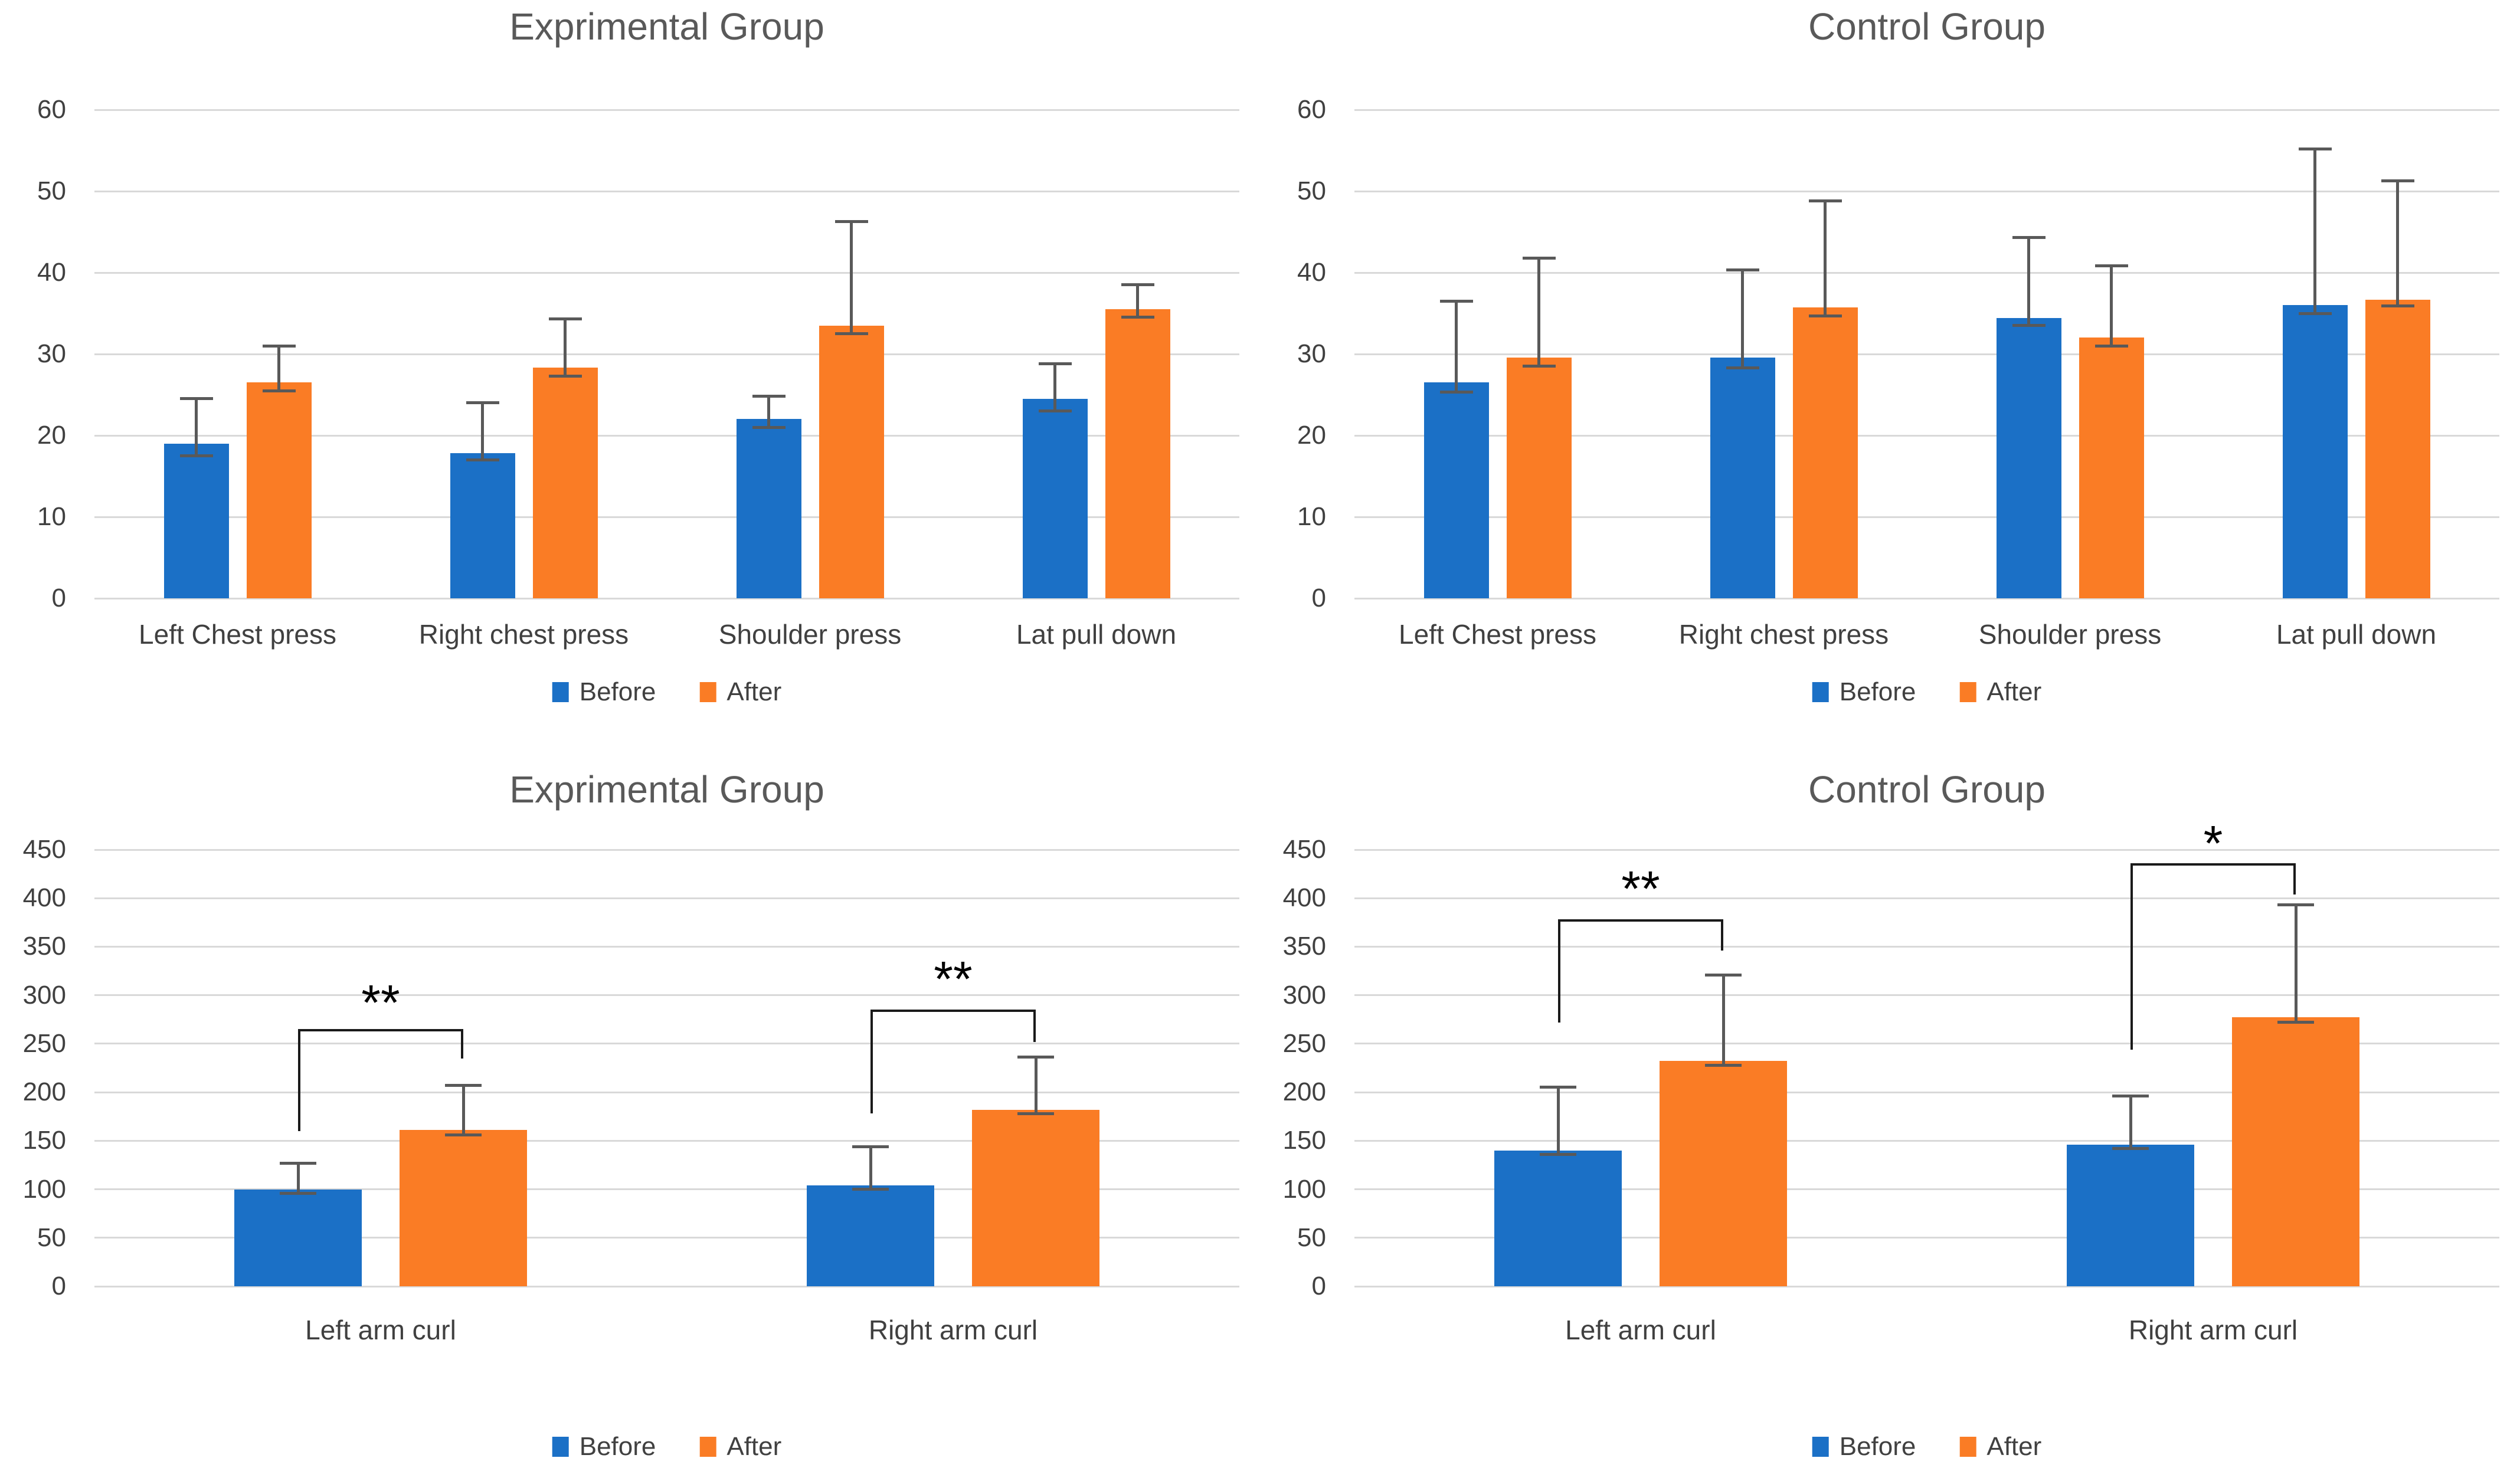 The height and width of the screenshot is (1481, 2520). I want to click on significance-label: **, so click(1640, 889).